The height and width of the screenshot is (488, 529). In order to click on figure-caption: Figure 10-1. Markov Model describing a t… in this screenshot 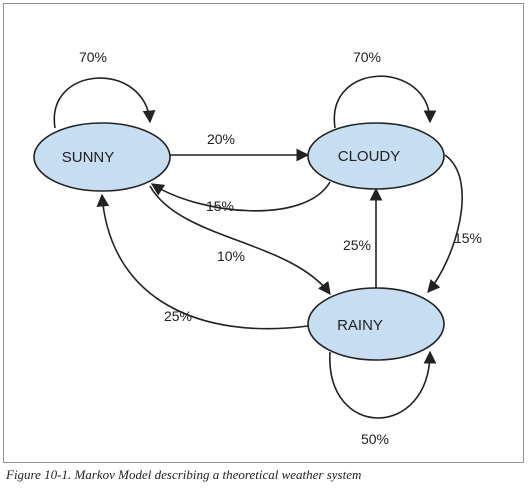, I will do `click(184, 474)`.